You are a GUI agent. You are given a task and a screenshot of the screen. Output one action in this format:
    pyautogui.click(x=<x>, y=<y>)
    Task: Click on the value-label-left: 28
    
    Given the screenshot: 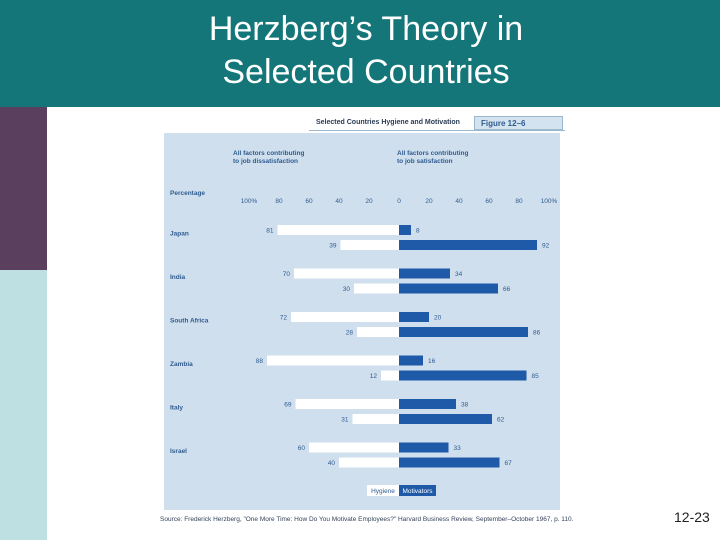 What is the action you would take?
    pyautogui.click(x=350, y=333)
    